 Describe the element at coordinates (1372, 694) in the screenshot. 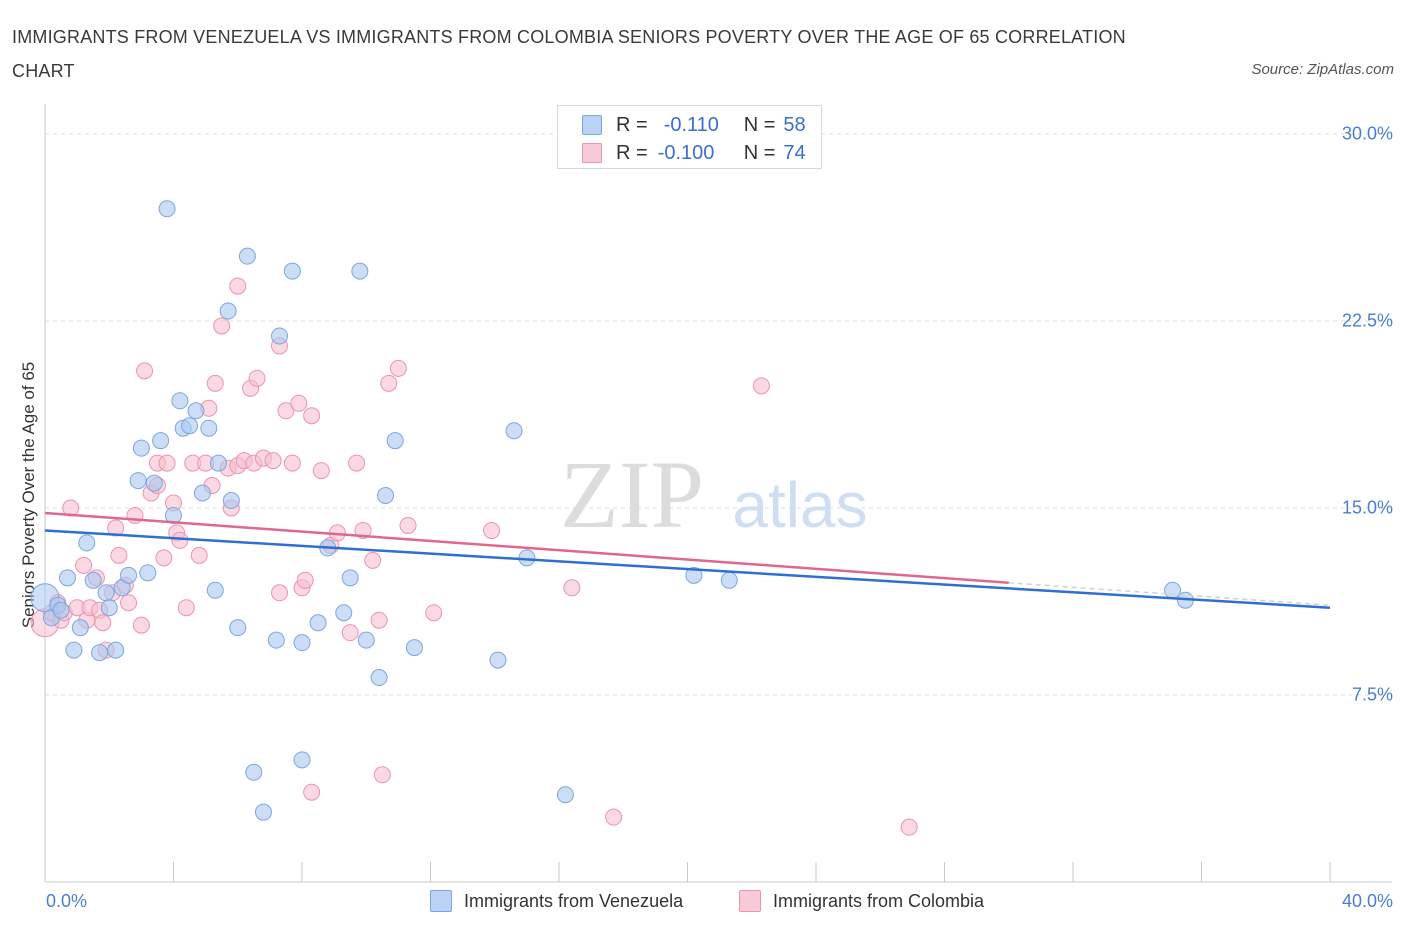

I see `y-tick-label: 7.5%` at that location.